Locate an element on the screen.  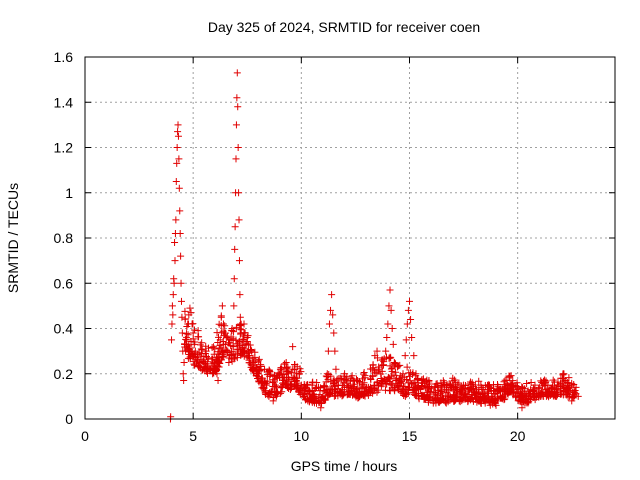
y-tick-label: 0.2 is located at coordinates (64, 374).